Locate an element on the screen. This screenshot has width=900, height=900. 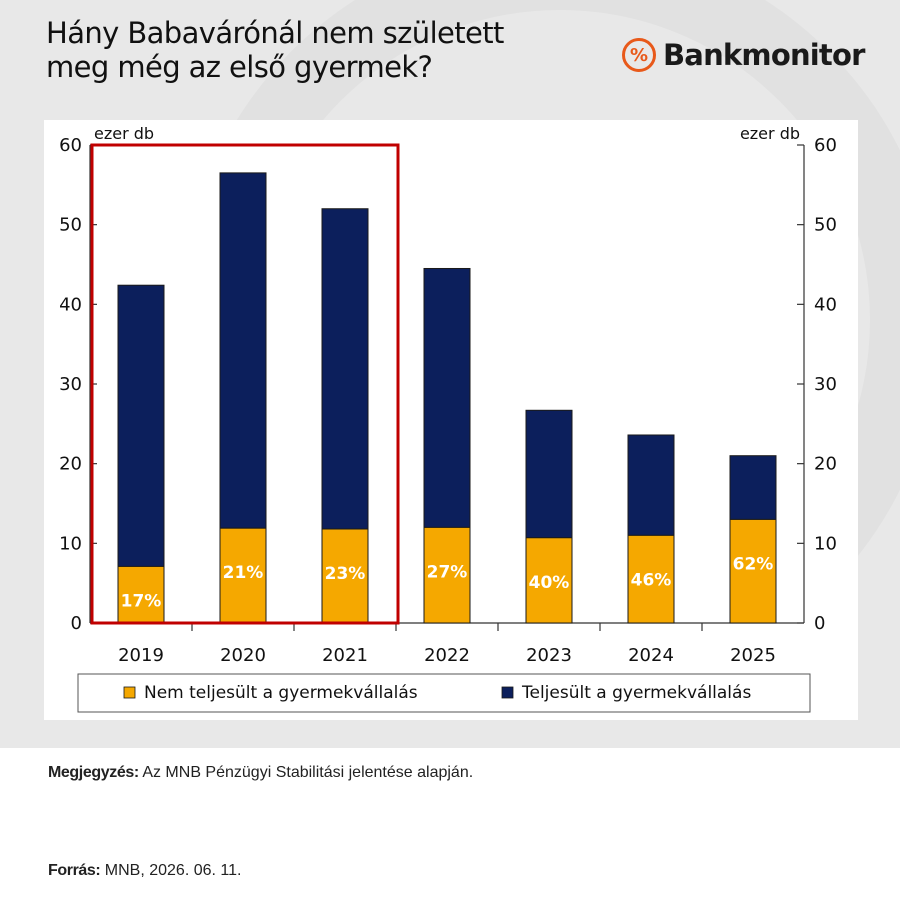
y-unit-label-left: ezer db is located at coordinates (124, 133).